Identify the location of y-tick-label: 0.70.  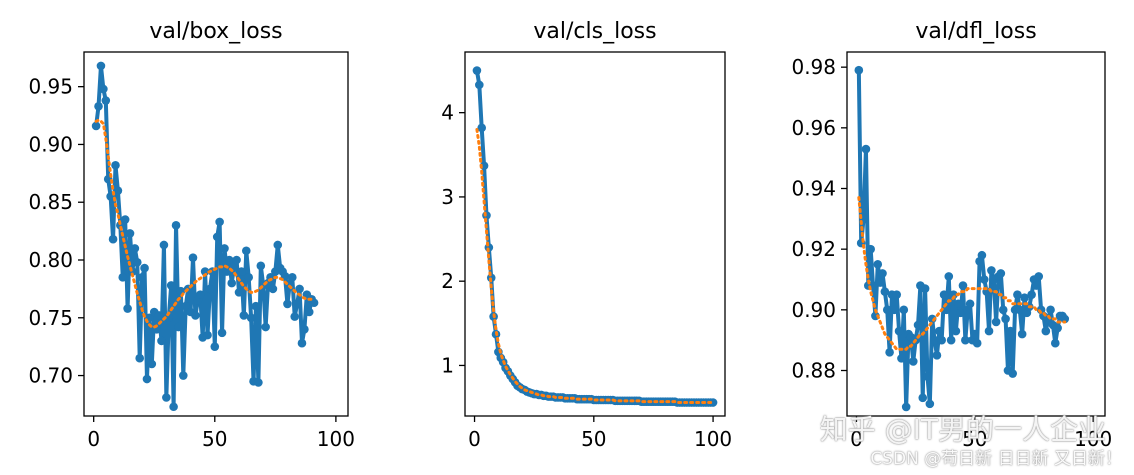
(50, 376).